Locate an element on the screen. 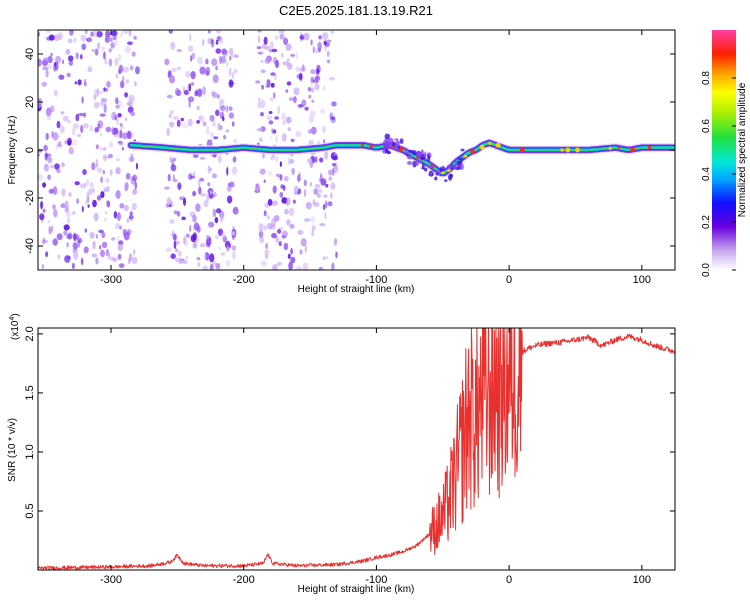 This screenshot has width=750, height=605. scale-factor-text: (x10 is located at coordinates (15, 330).